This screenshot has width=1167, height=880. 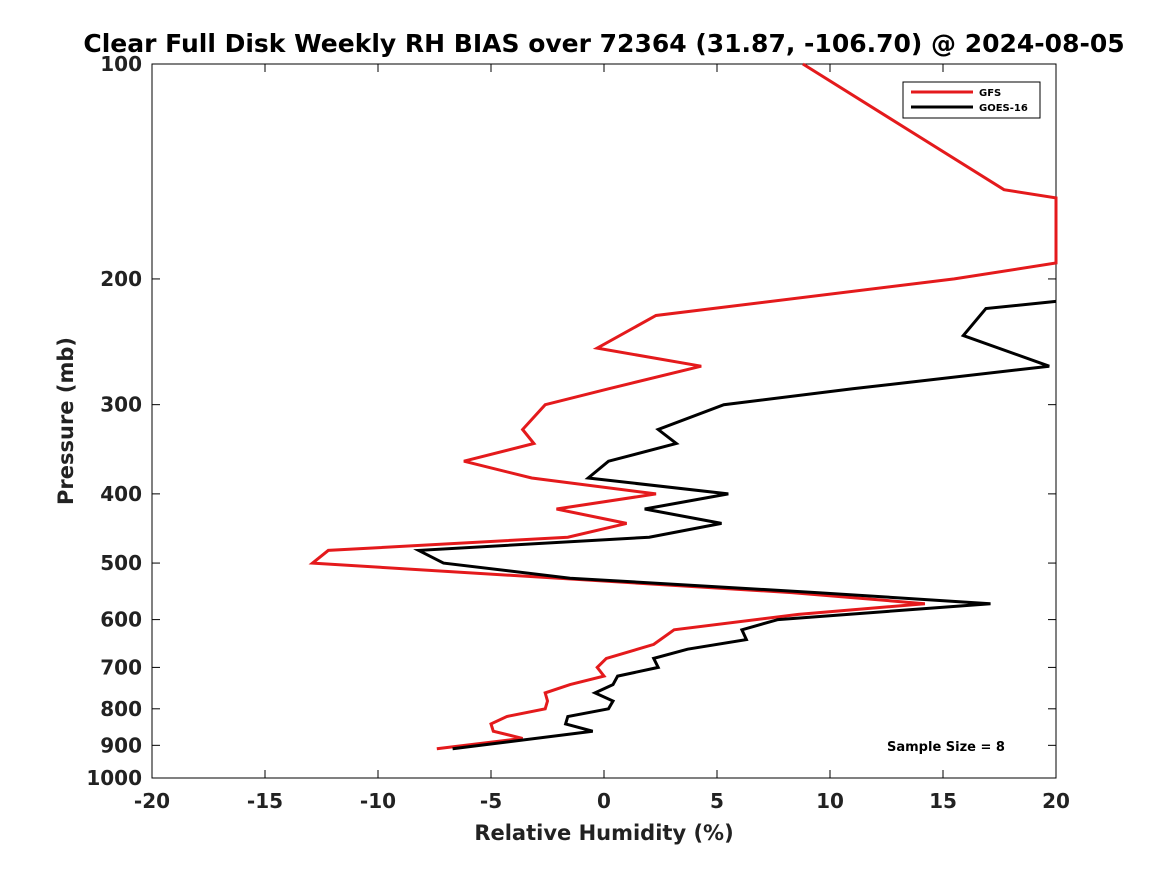 I want to click on legend-box, so click(x=971, y=100).